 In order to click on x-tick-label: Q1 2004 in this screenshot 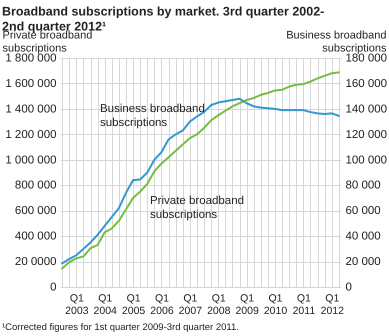, I will do `click(106, 304)`.